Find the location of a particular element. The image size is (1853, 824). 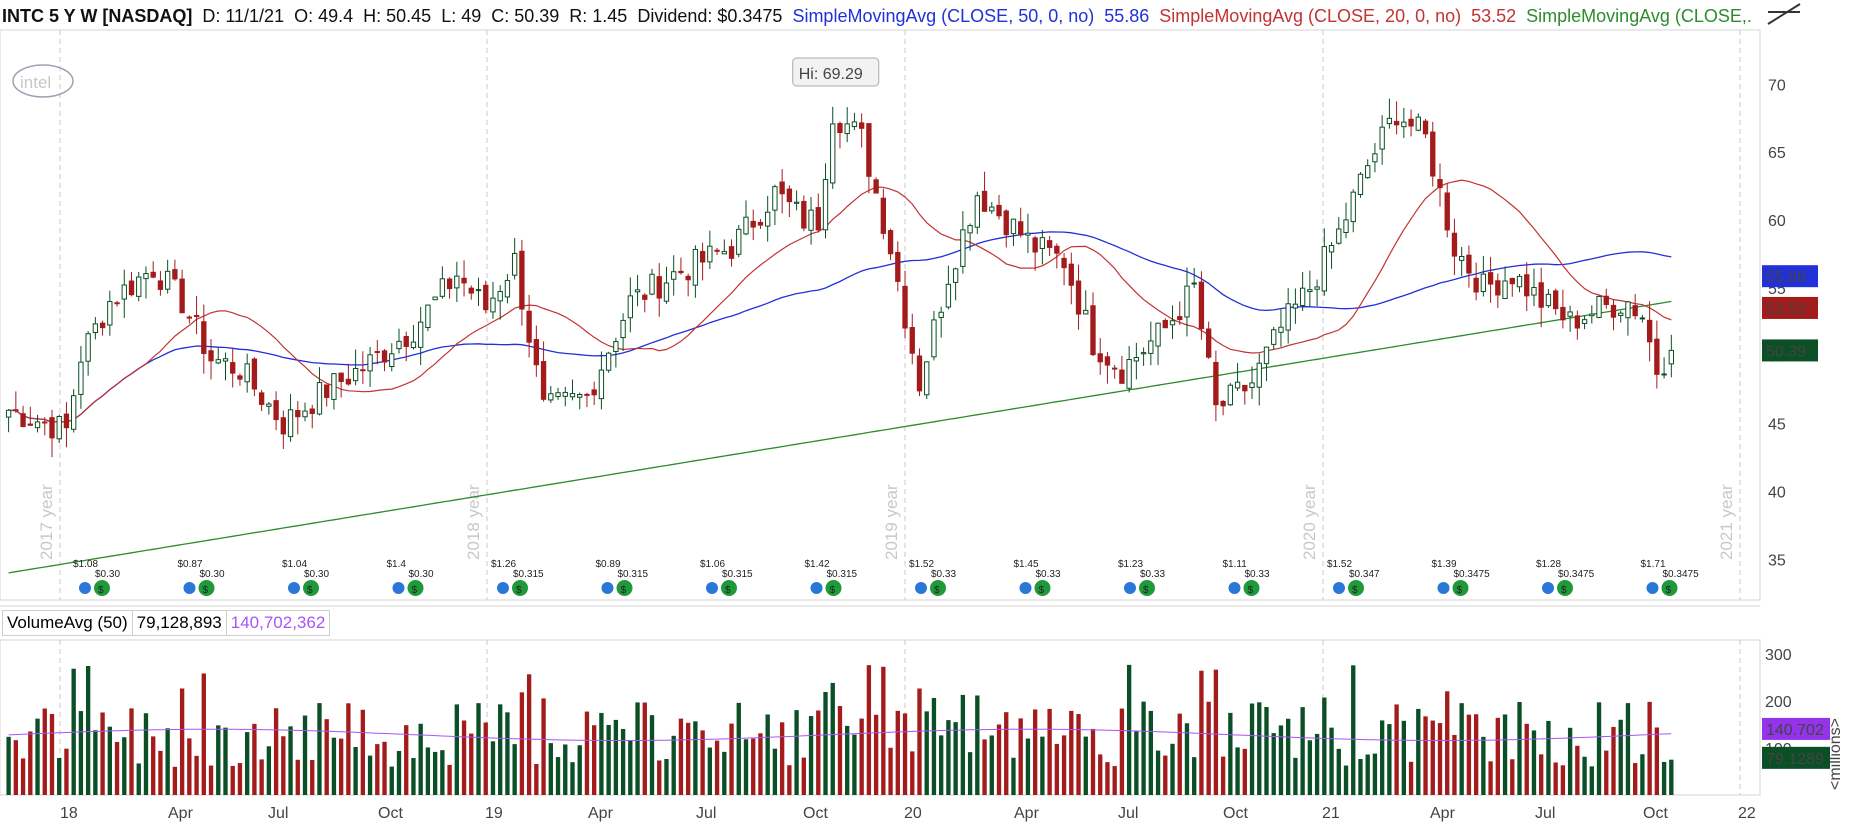

year-label: 2019 year is located at coordinates (891, 522).